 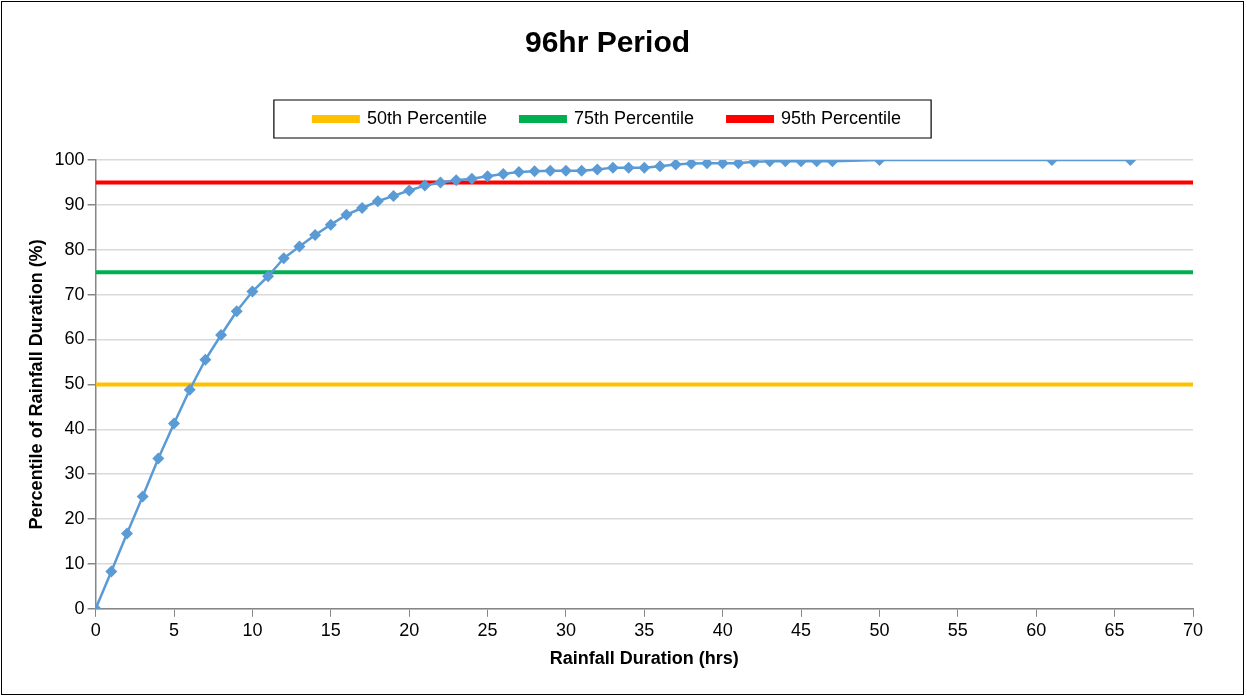 What do you see at coordinates (1036, 629) in the screenshot?
I see `x-tick-label: 60` at bounding box center [1036, 629].